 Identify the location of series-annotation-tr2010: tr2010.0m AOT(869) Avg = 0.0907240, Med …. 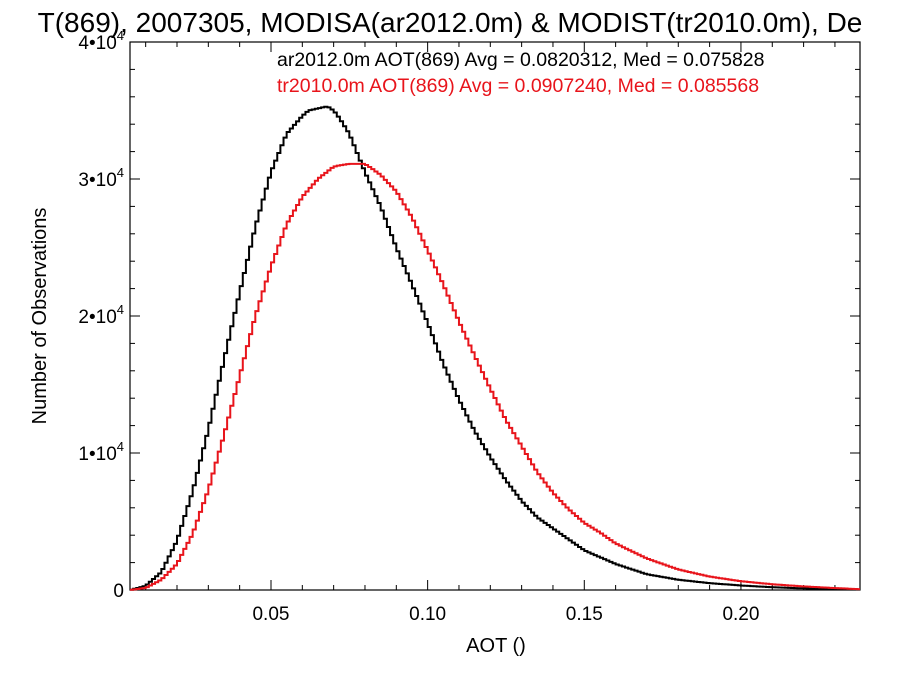
(518, 86).